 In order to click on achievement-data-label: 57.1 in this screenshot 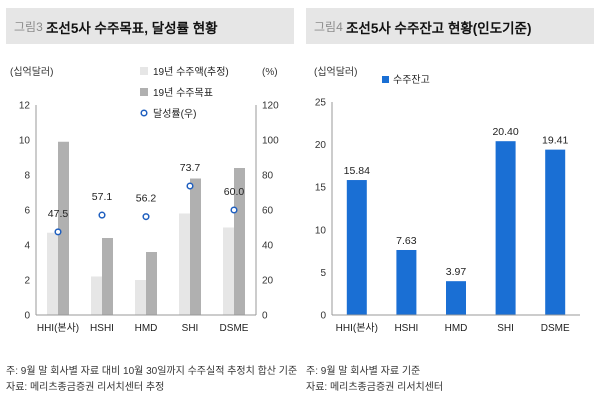, I will do `click(102, 197)`.